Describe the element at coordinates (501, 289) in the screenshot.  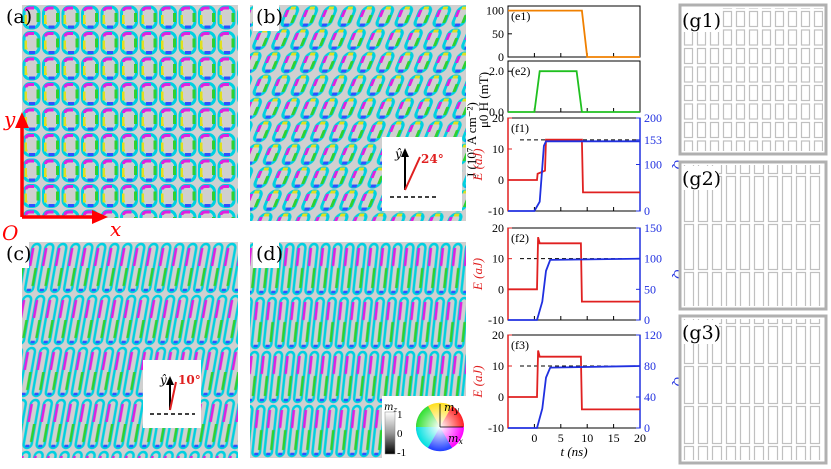
I see `f2-ytick-label-2: 0` at that location.